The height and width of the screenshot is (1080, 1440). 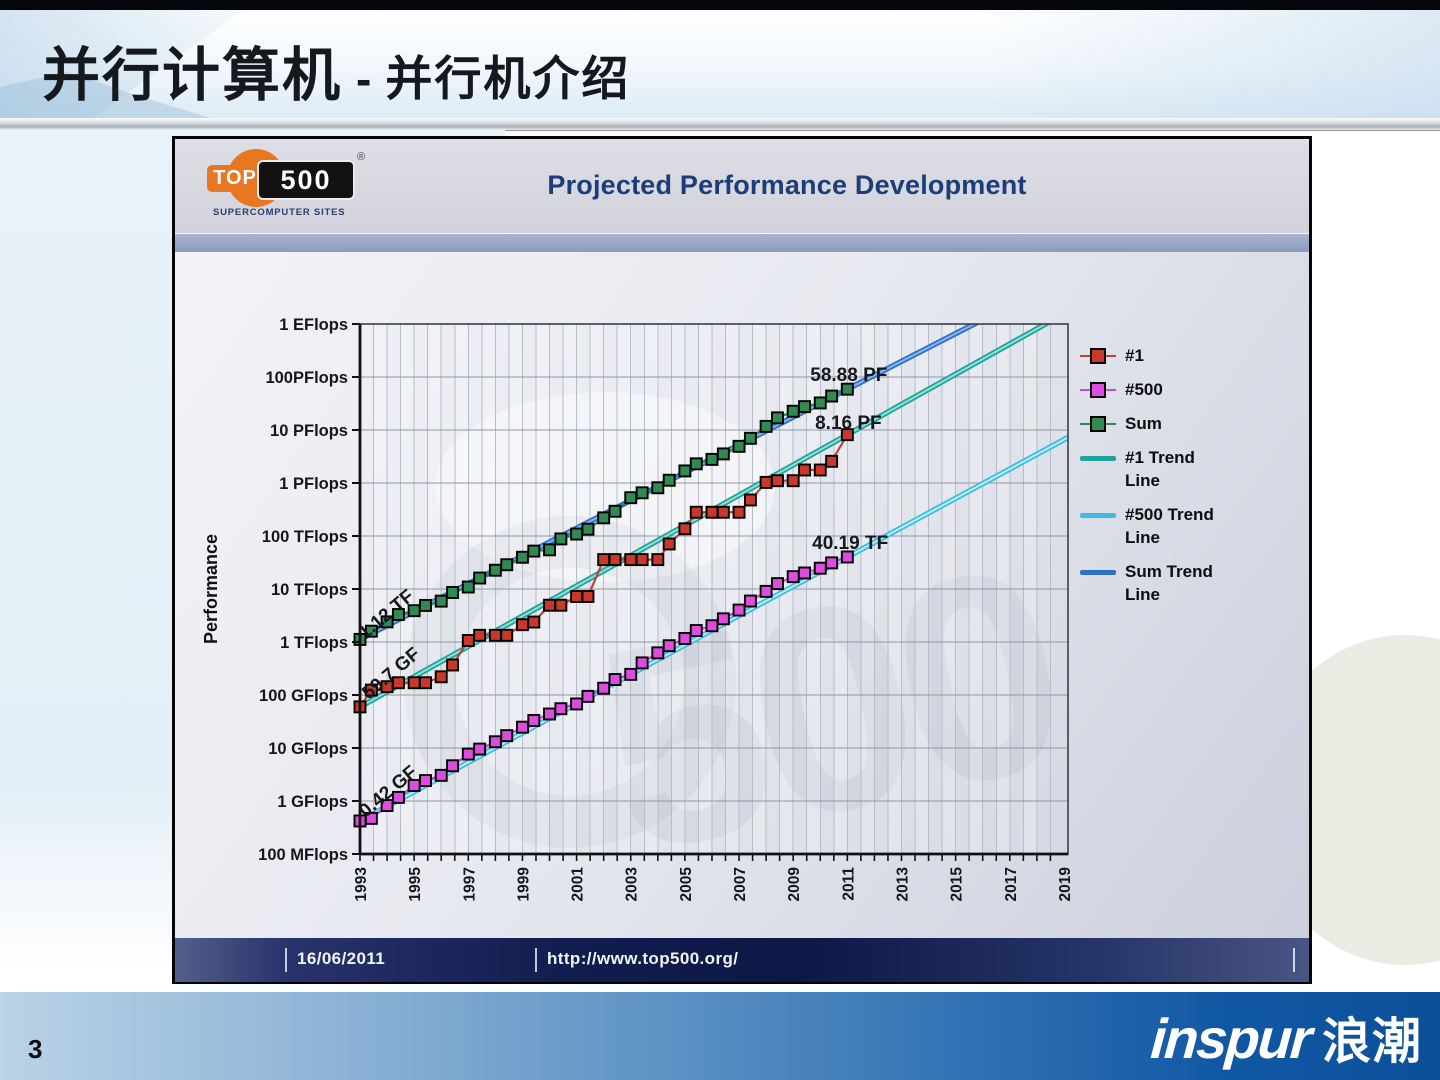 I want to click on svg-text: 1999, so click(x=523, y=884).